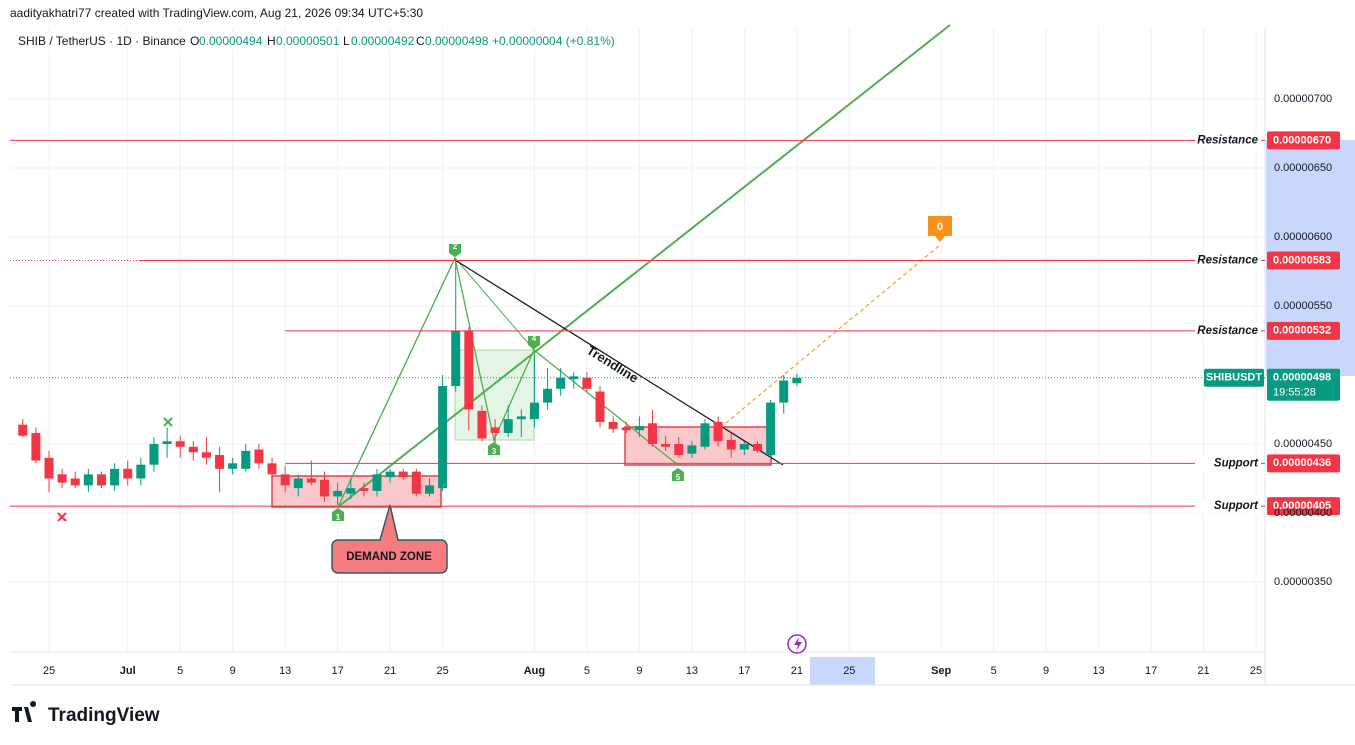 The height and width of the screenshot is (745, 1355). What do you see at coordinates (534, 338) in the screenshot?
I see `pattern-label: 4` at bounding box center [534, 338].